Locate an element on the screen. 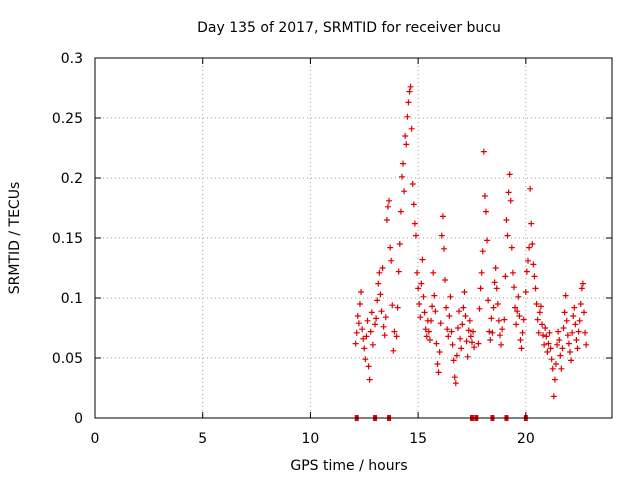 The height and width of the screenshot is (480, 640). x-tick-label: 5 is located at coordinates (202, 439).